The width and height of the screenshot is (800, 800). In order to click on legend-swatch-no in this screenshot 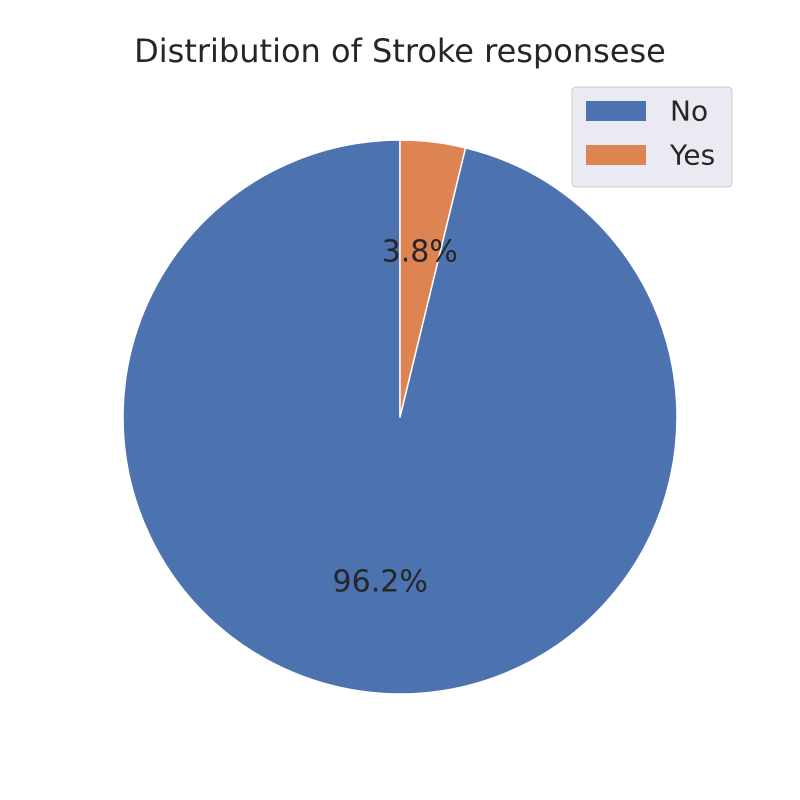, I will do `click(616, 111)`.